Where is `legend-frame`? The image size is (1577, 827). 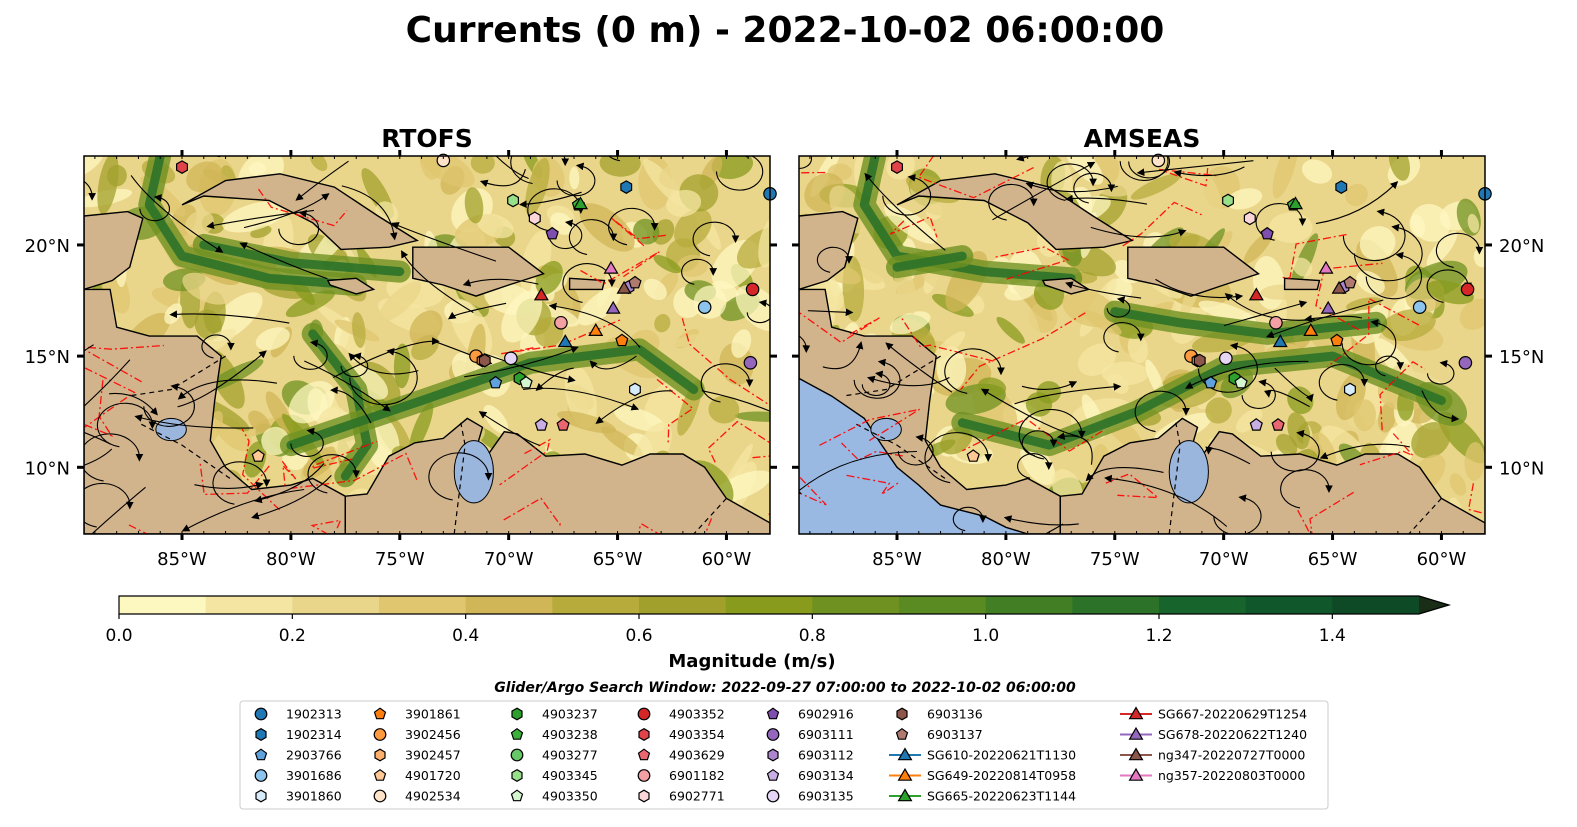 legend-frame is located at coordinates (784, 755).